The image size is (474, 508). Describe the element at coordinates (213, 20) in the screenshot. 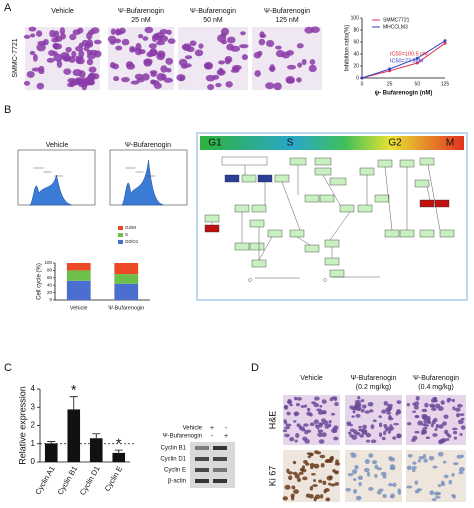

I see `column-dose: 50 nM` at that location.